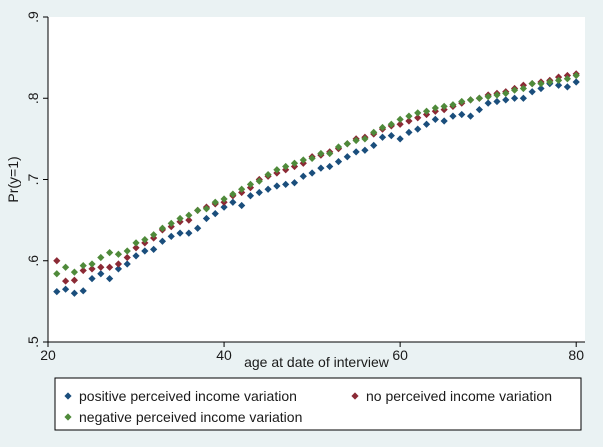 This screenshot has width=603, height=447. I want to click on legend-marker-negative, so click(68, 417).